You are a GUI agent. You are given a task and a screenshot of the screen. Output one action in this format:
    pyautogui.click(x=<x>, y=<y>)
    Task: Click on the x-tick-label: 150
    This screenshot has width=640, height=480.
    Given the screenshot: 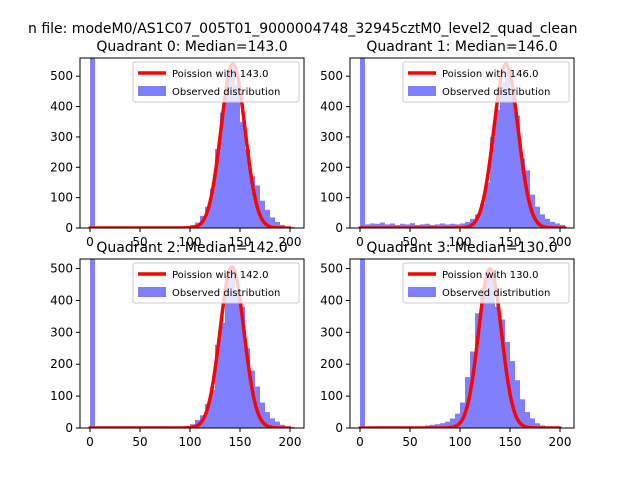 What is the action you would take?
    pyautogui.click(x=240, y=442)
    